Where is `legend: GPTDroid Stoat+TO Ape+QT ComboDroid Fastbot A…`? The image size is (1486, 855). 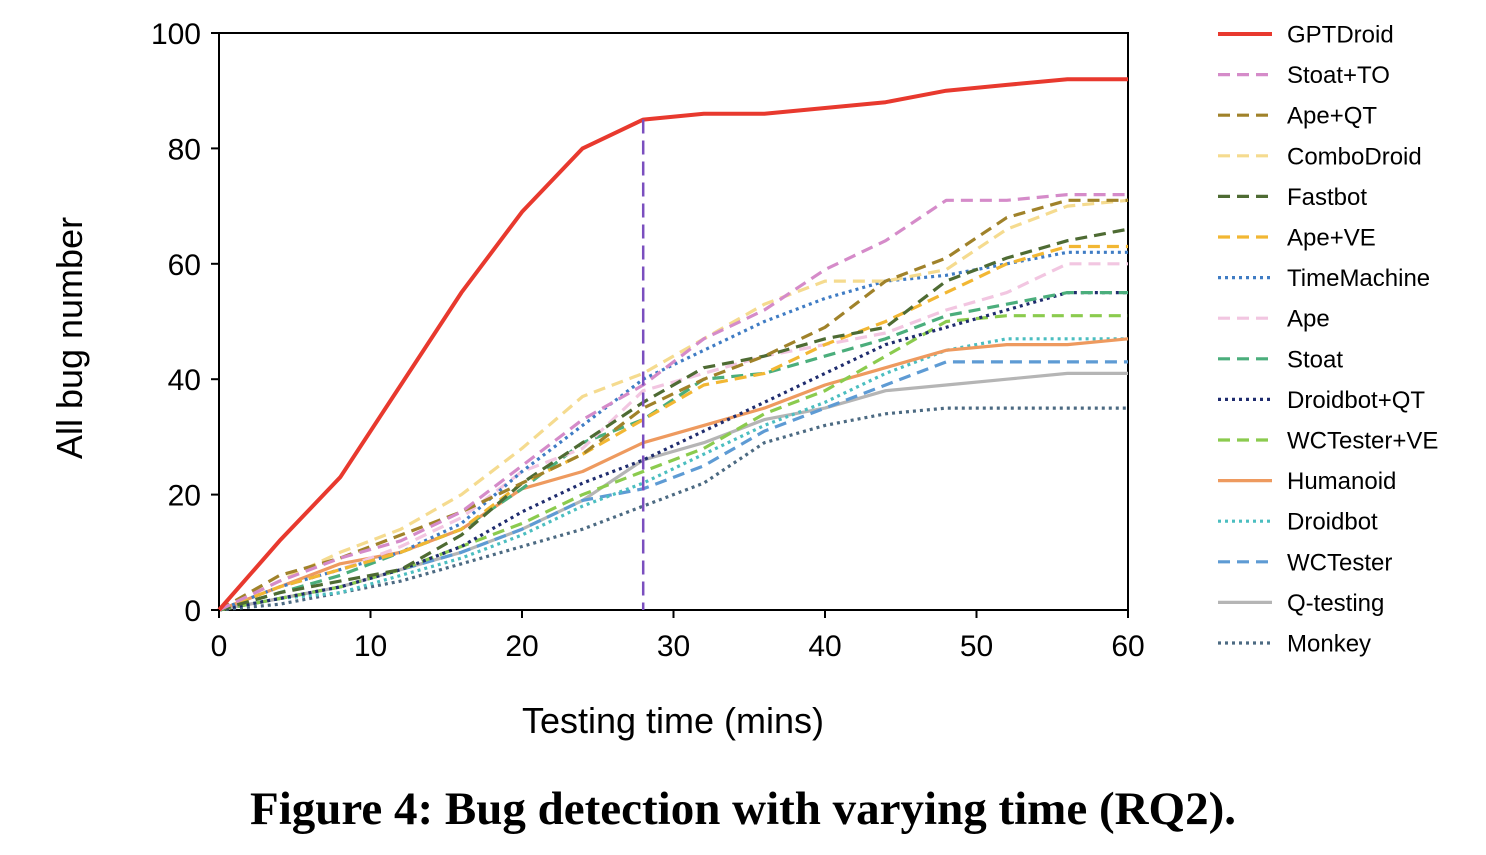
legend: GPTDroid Stoat+TO Ape+QT ComboDroid Fastbot A… is located at coordinates (1328, 340).